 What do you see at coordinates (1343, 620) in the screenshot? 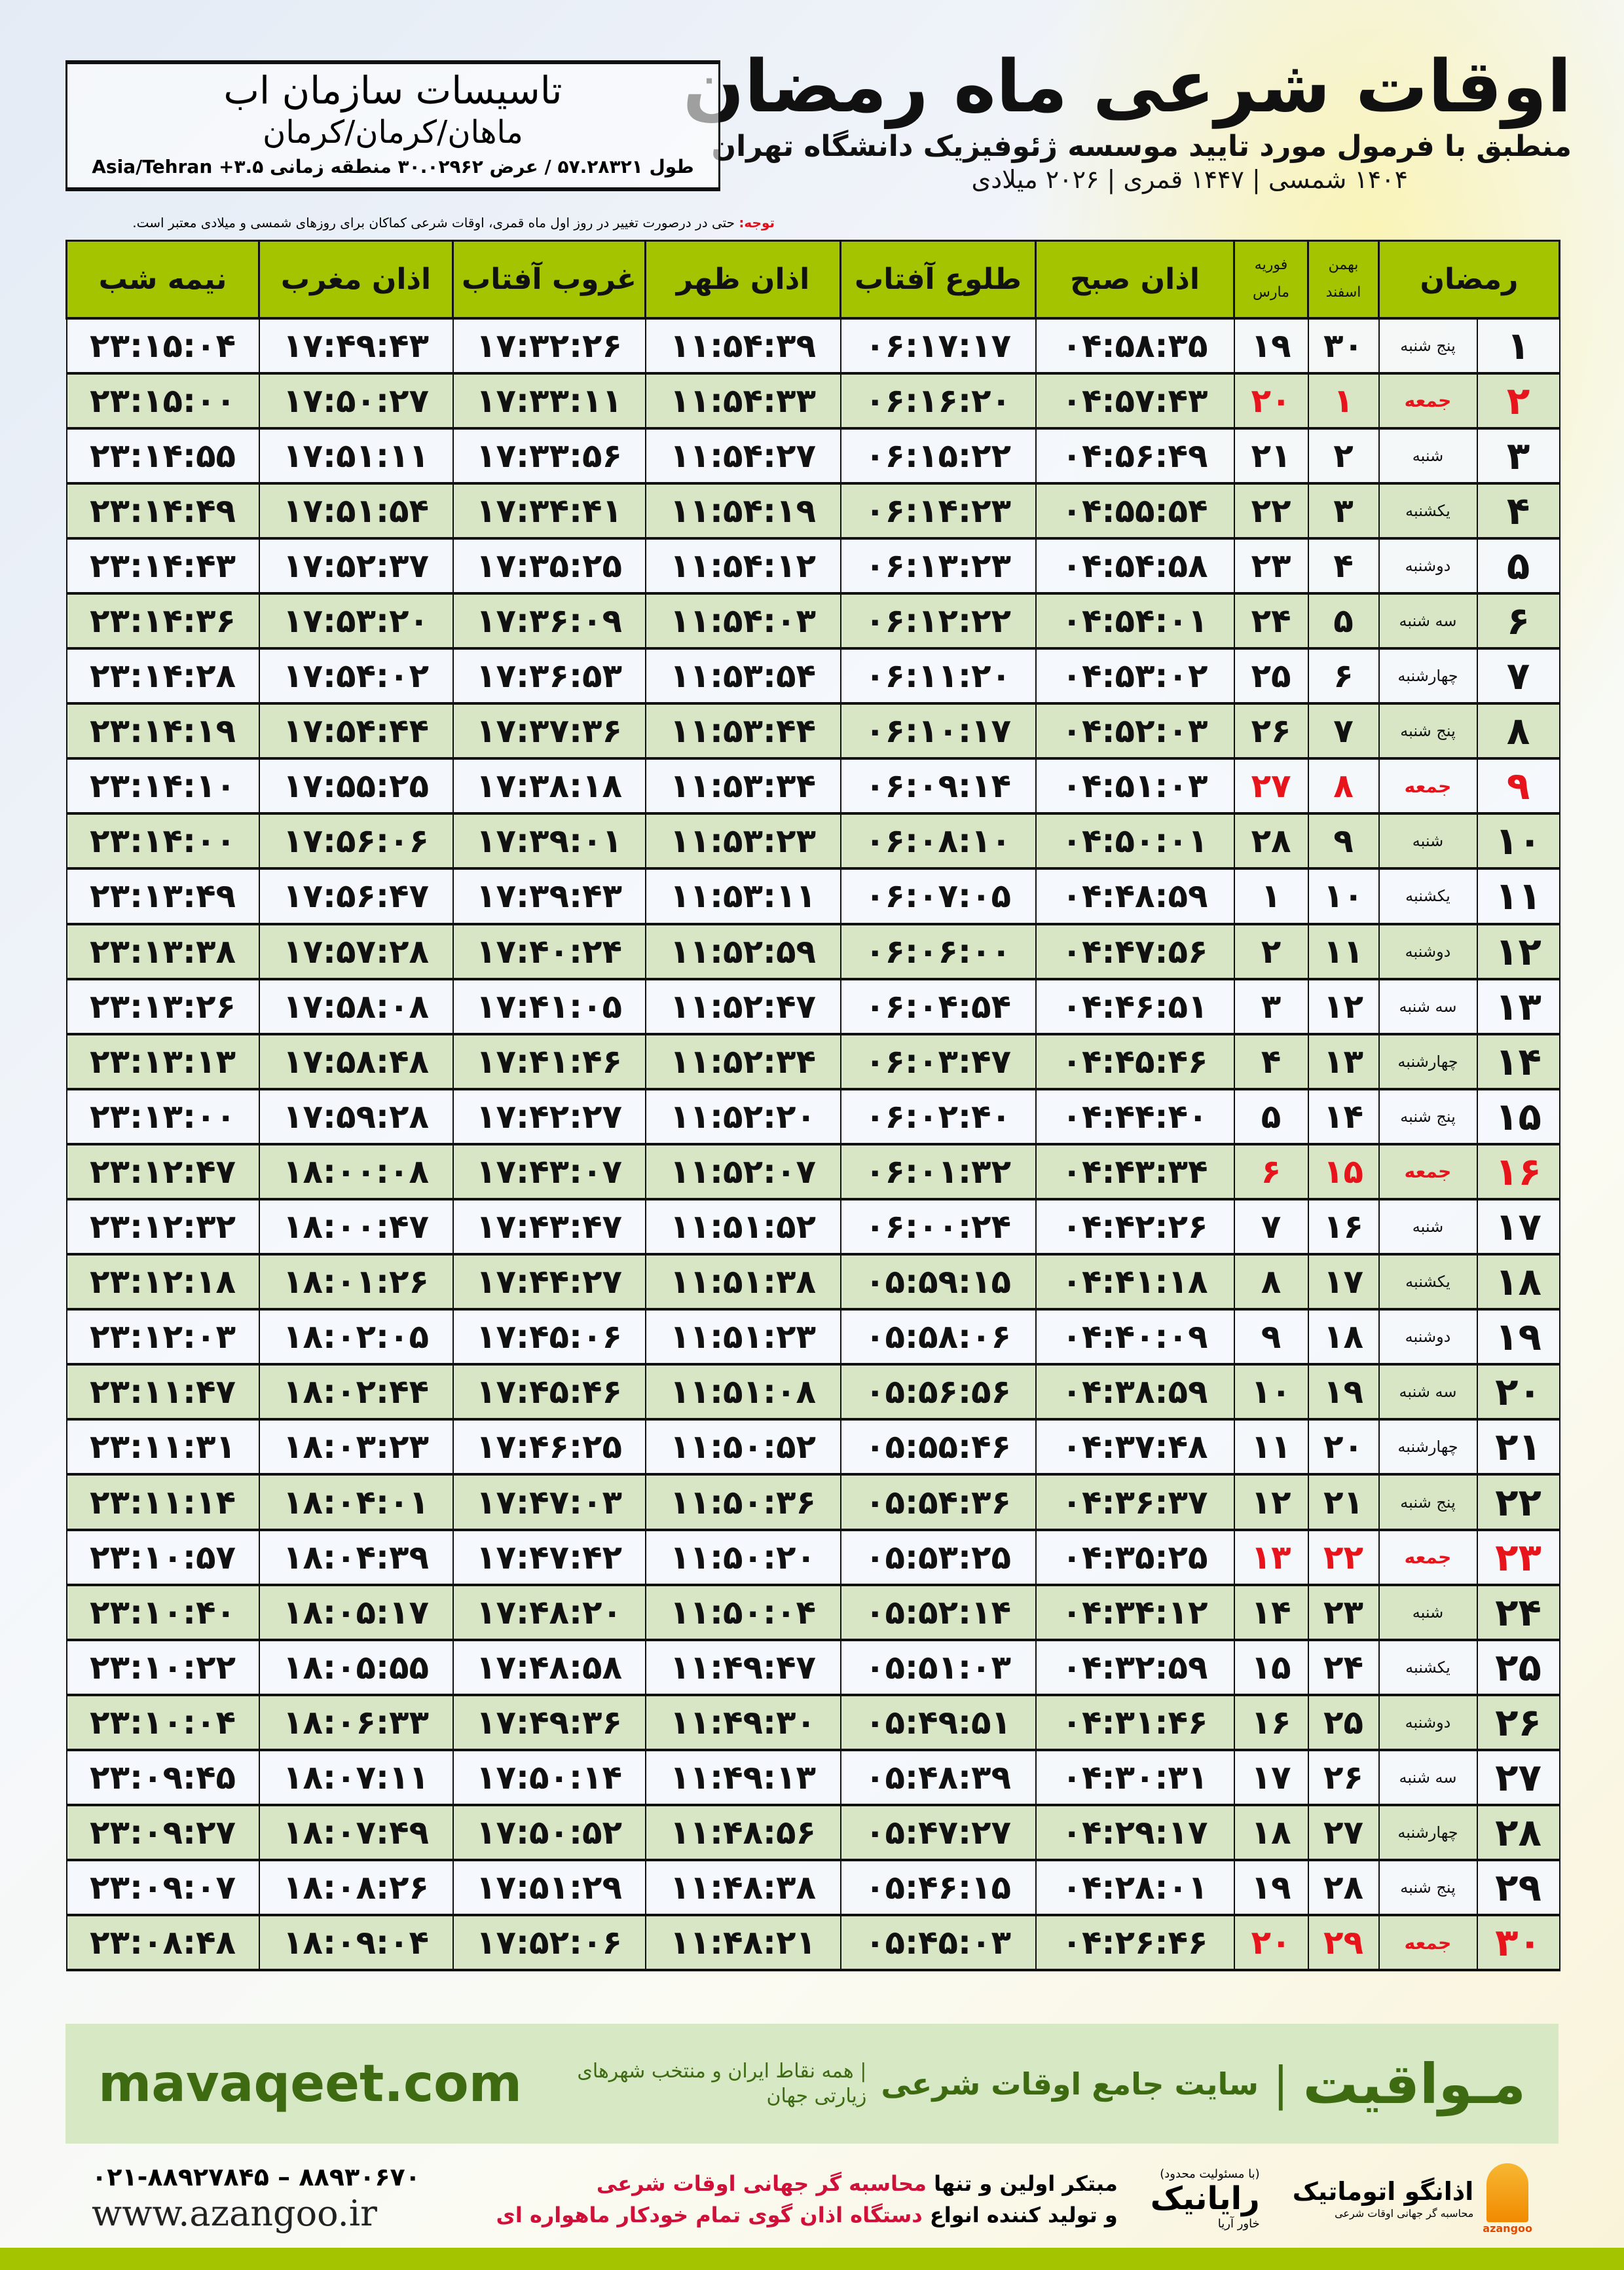
I see `esfand-day: ۵` at bounding box center [1343, 620].